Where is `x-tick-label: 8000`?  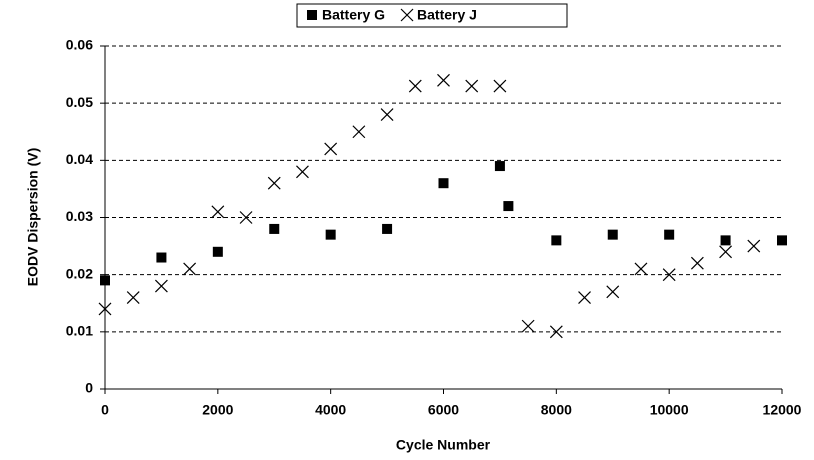
x-tick-label: 8000 is located at coordinates (556, 410).